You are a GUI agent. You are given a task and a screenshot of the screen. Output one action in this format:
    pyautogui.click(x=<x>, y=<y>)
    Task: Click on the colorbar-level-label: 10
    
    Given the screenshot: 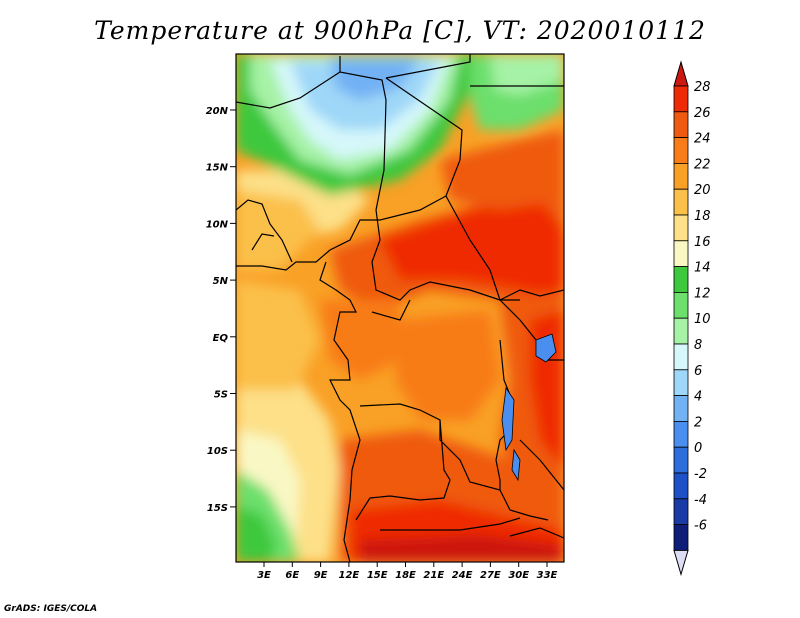 What is the action you would take?
    pyautogui.click(x=702, y=319)
    